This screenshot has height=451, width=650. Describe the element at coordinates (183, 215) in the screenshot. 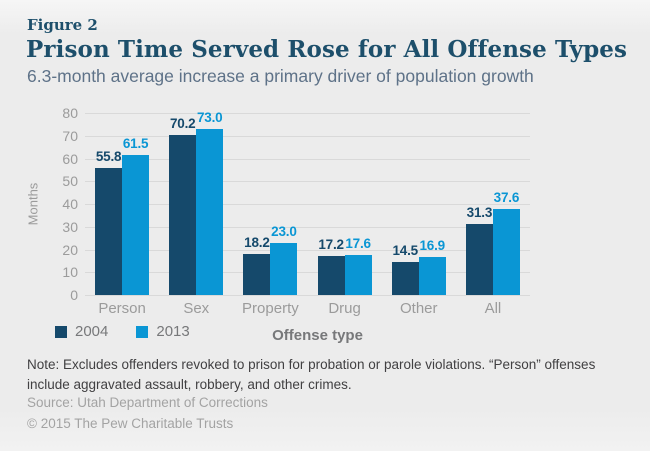

I see `bar-2004-sex` at that location.